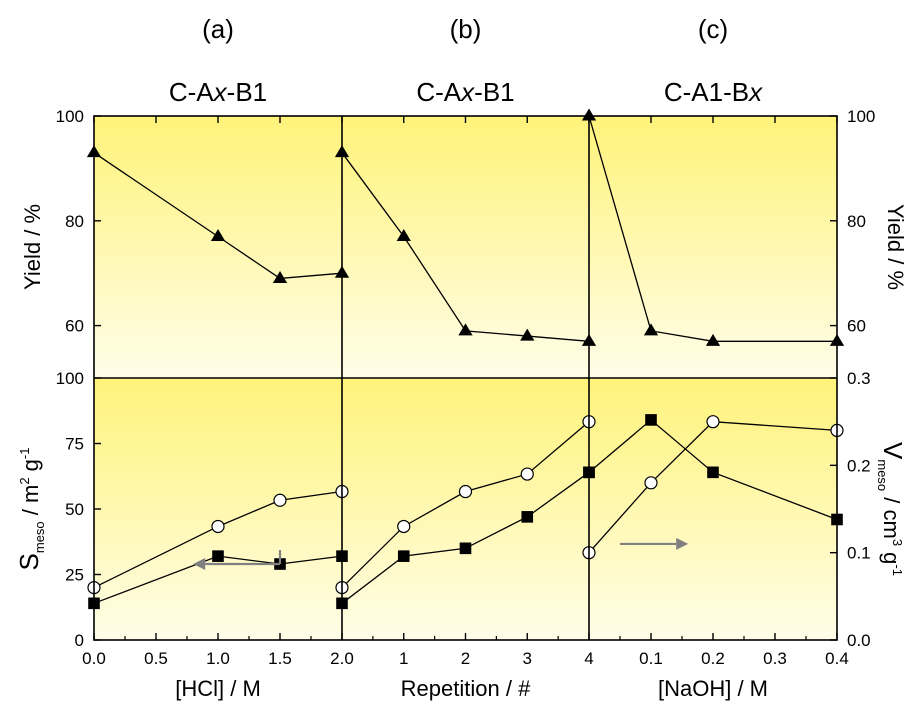 Image resolution: width=921 pixels, height=709 pixels. What do you see at coordinates (713, 29) in the screenshot?
I see `panel-3-letter: (c)` at bounding box center [713, 29].